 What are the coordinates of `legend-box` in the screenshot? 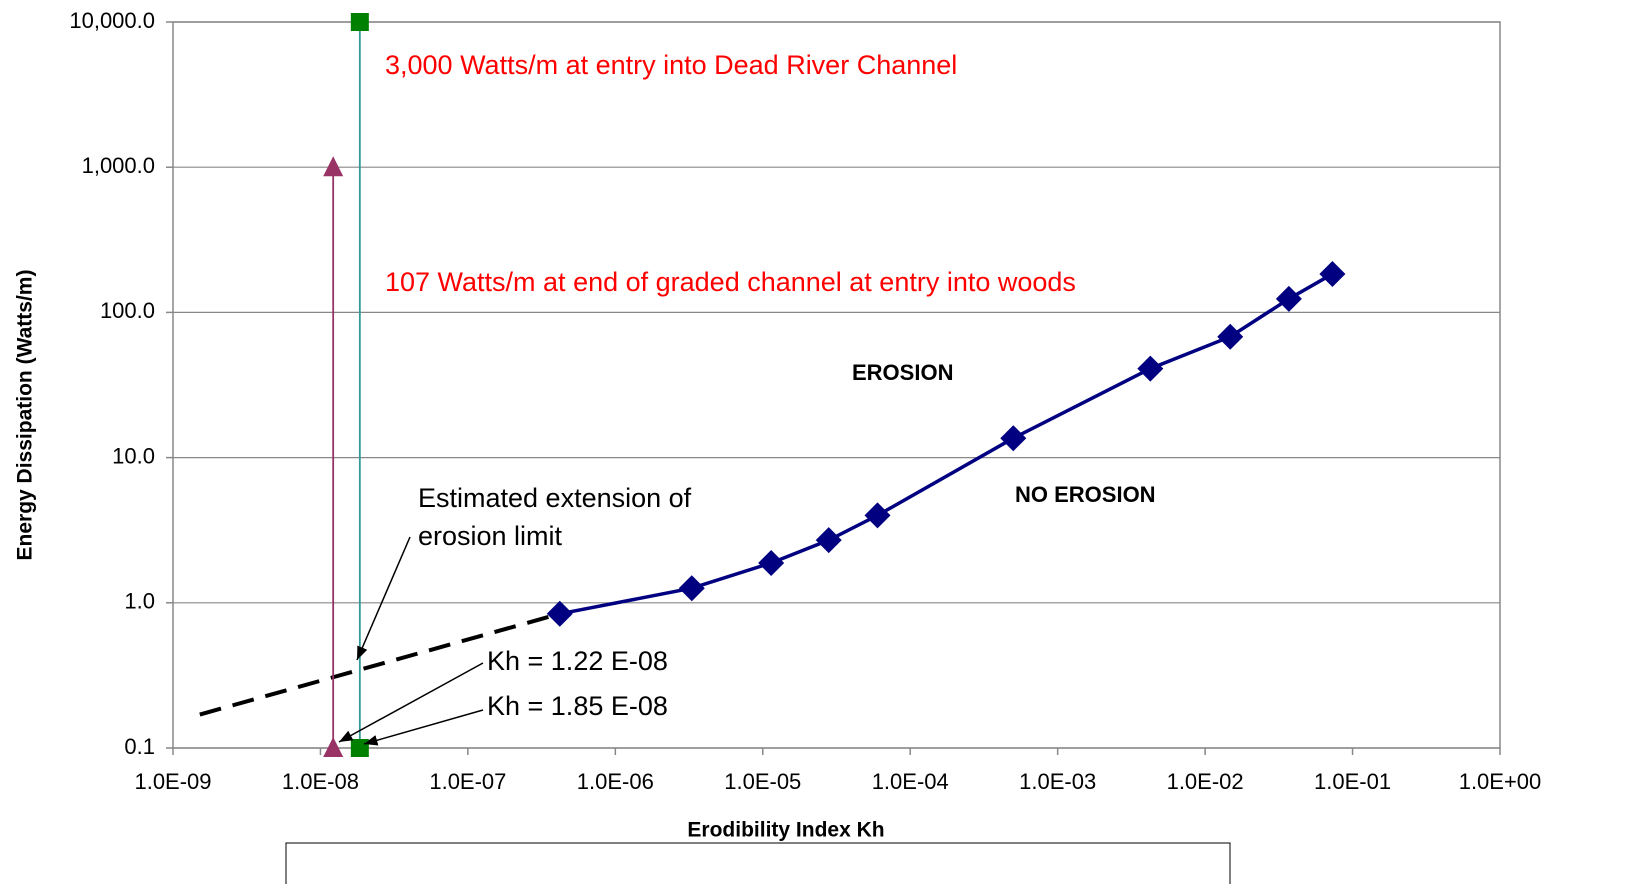 It's located at (758, 863).